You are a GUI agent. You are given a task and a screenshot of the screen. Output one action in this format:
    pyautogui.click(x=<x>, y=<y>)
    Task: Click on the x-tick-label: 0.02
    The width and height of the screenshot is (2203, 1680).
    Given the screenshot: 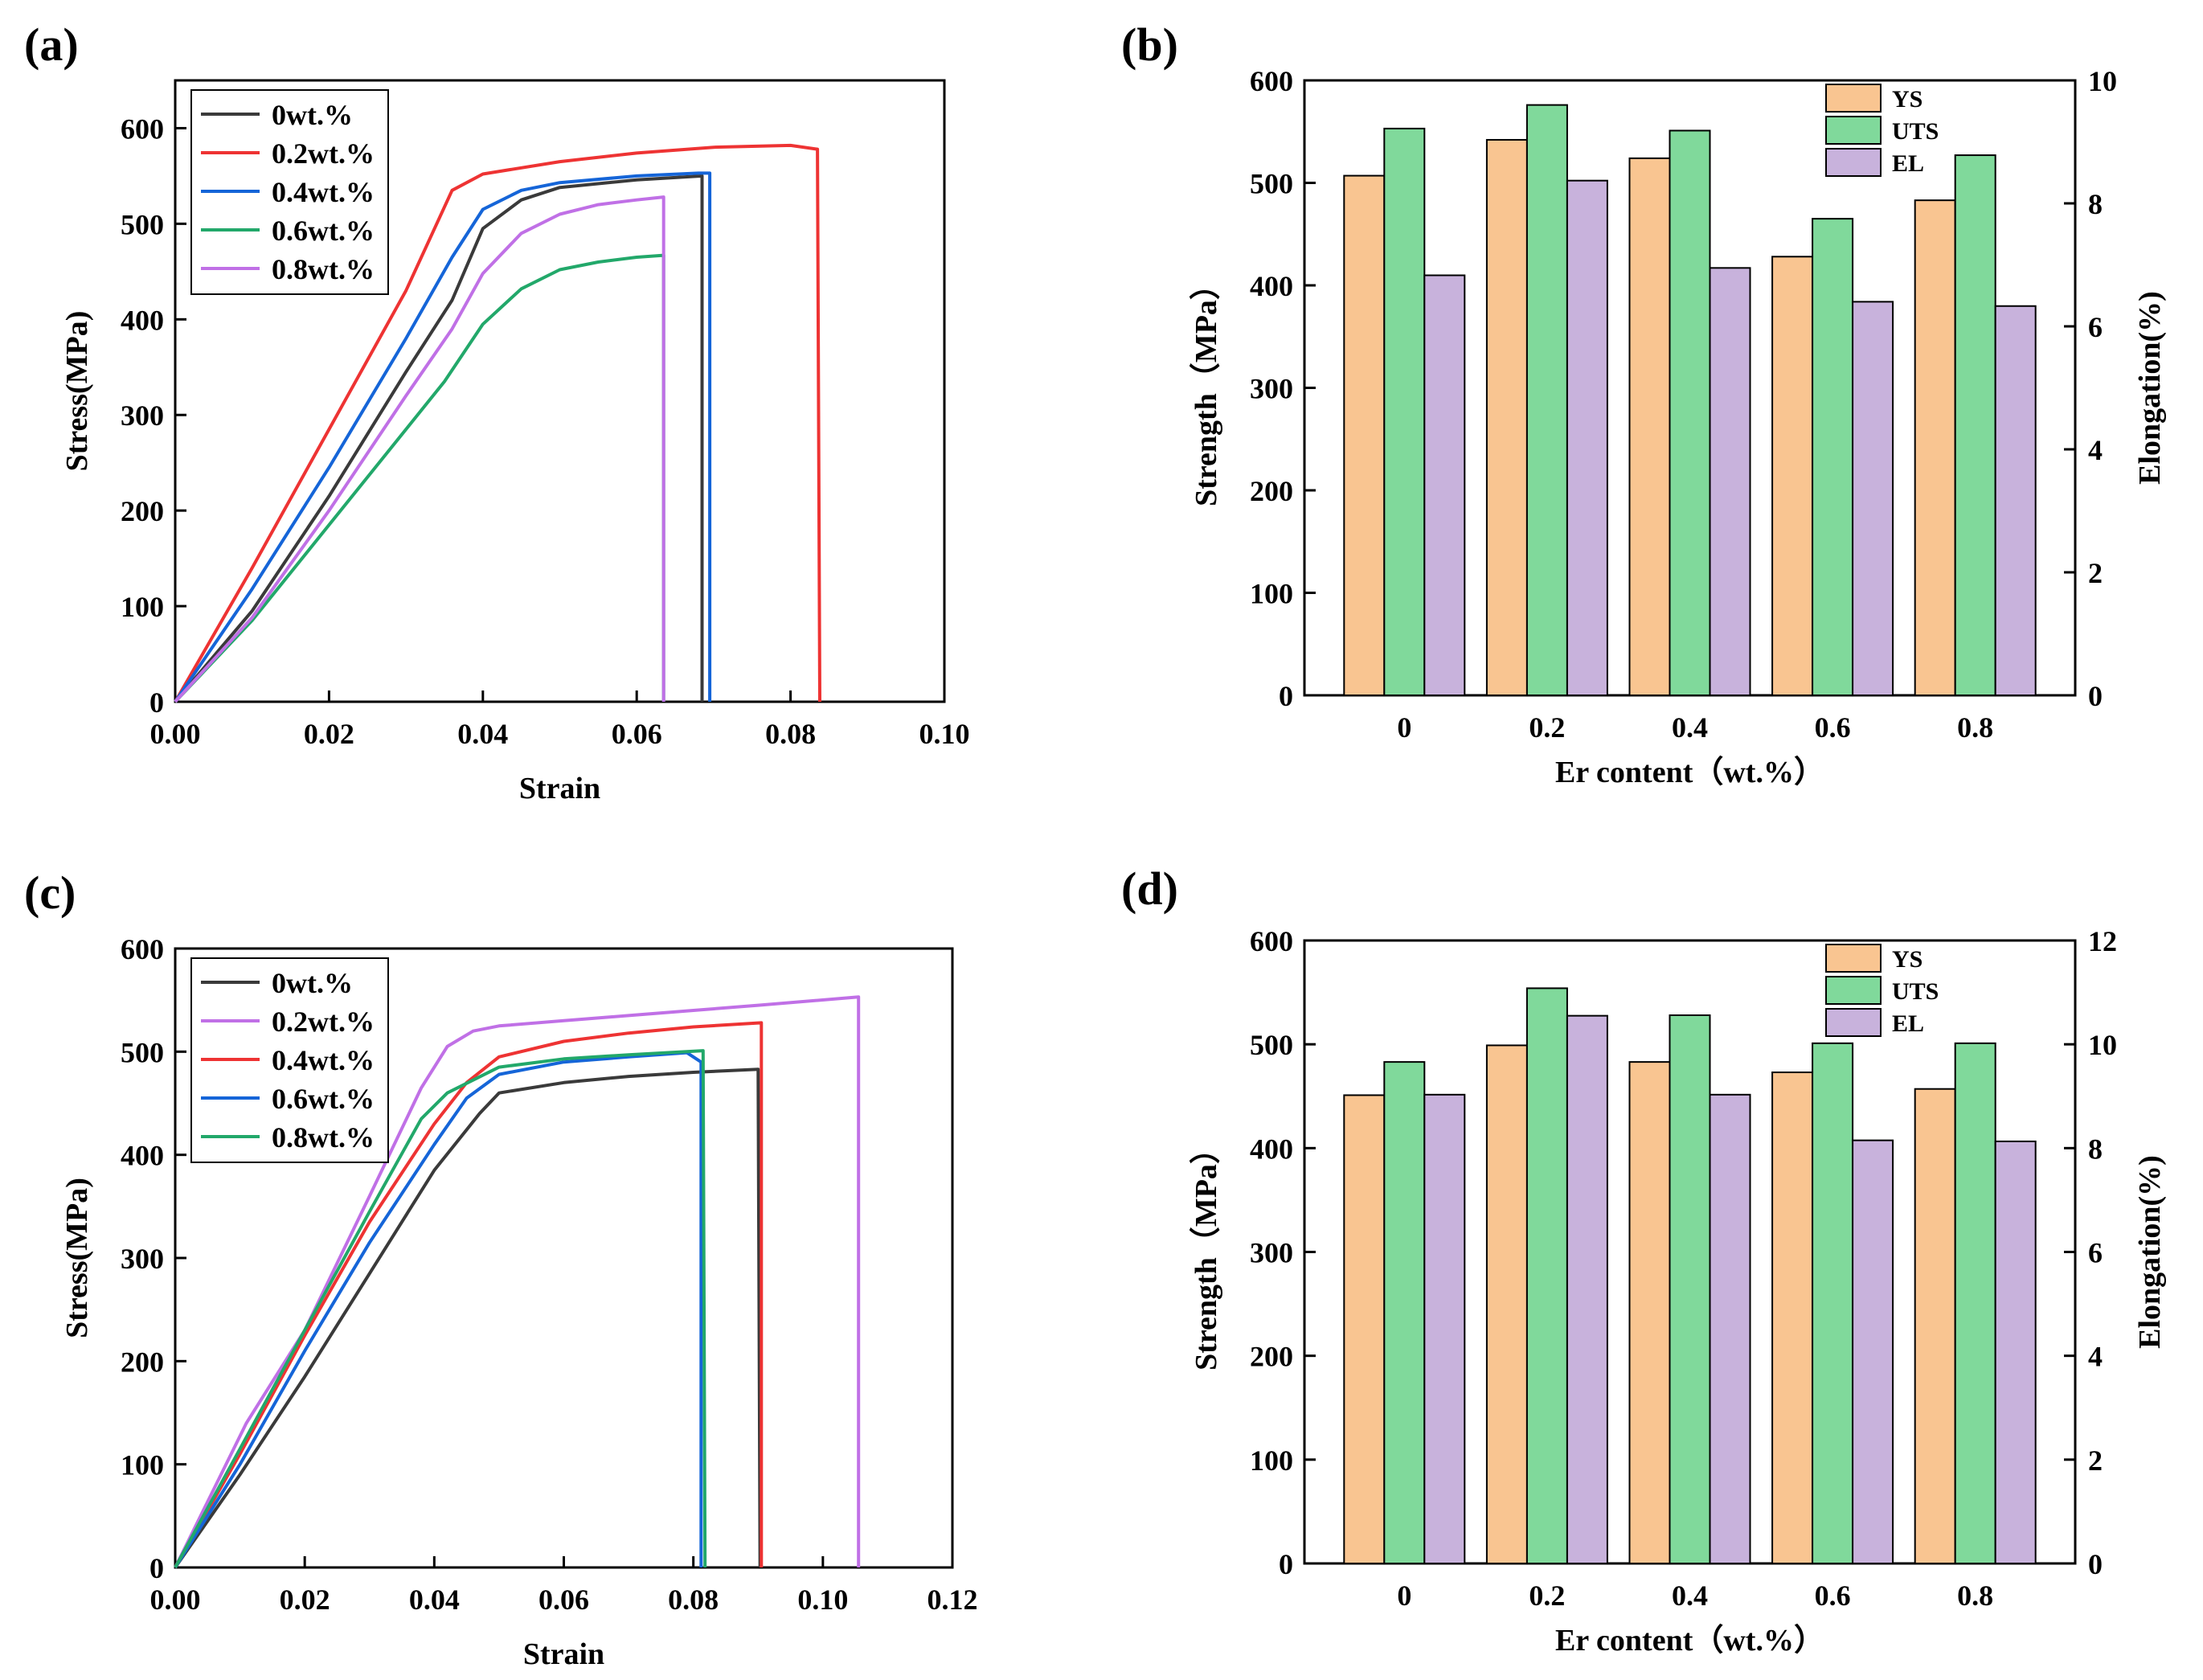 What is the action you would take?
    pyautogui.click(x=329, y=734)
    